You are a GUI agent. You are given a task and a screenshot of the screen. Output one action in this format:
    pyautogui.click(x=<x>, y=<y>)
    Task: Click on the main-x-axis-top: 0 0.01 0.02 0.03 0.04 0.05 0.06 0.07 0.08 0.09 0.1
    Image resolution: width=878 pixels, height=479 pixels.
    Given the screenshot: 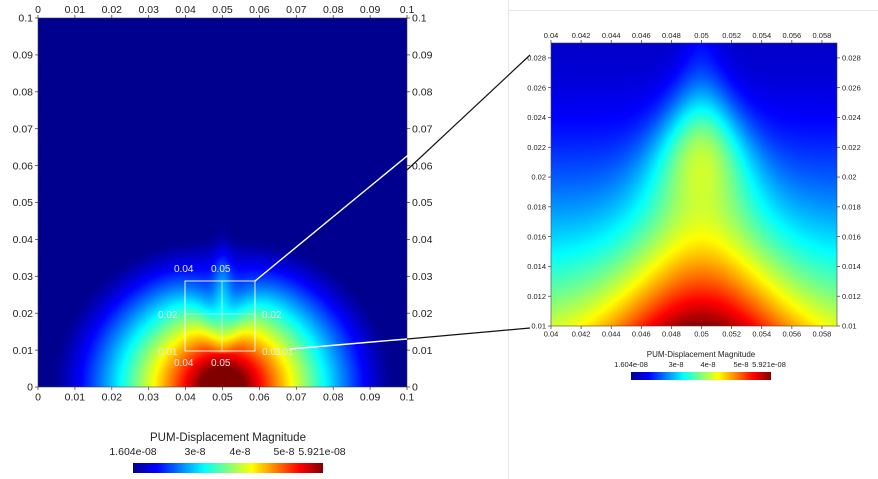 What is the action you would take?
    pyautogui.click(x=224, y=11)
    